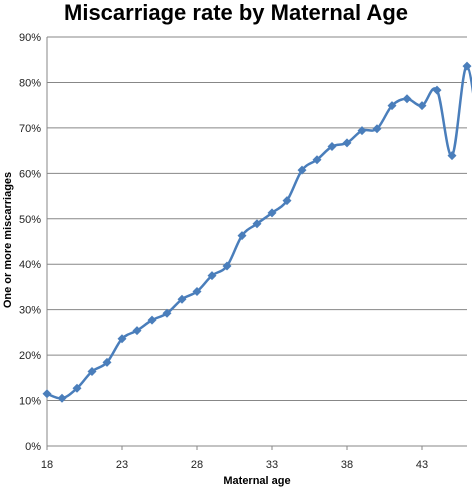 This screenshot has height=488, width=472. Describe the element at coordinates (30, 38) in the screenshot. I see `y-tick-label: 90%` at that location.